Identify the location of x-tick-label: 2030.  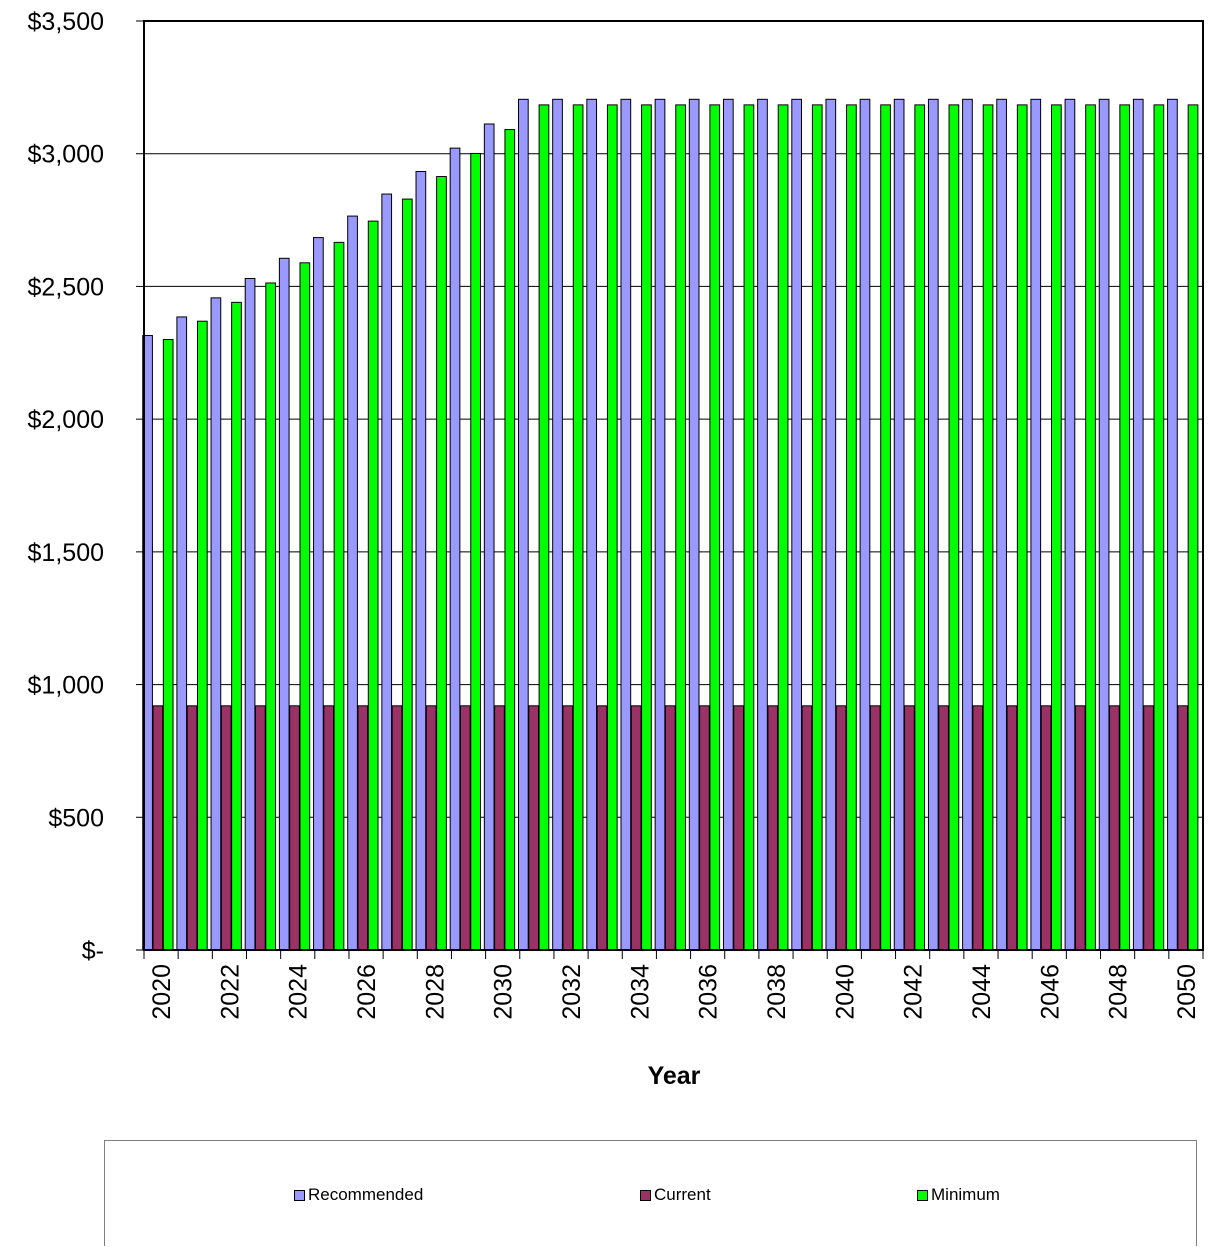
(504, 992).